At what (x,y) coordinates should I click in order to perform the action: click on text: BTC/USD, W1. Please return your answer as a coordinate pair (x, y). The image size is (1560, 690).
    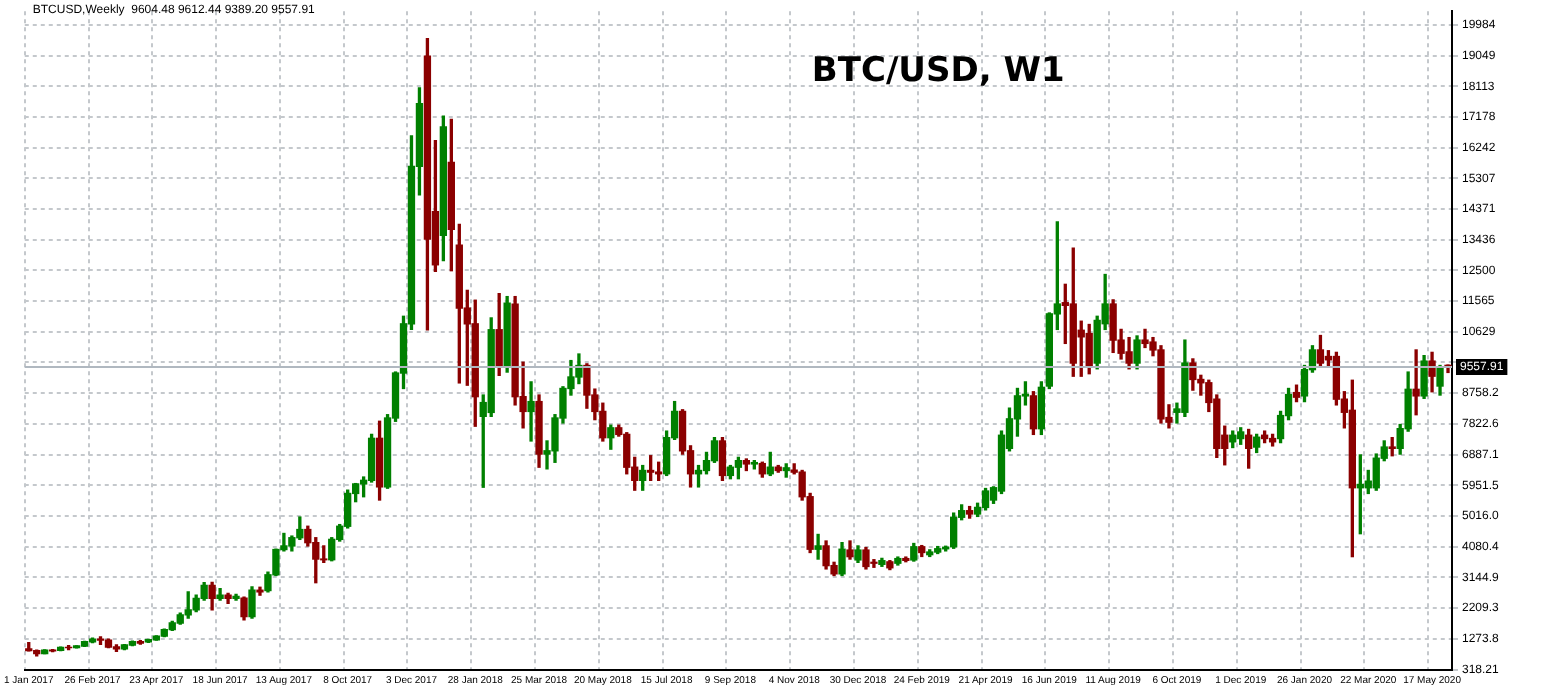
    Looking at the image, I should click on (938, 70).